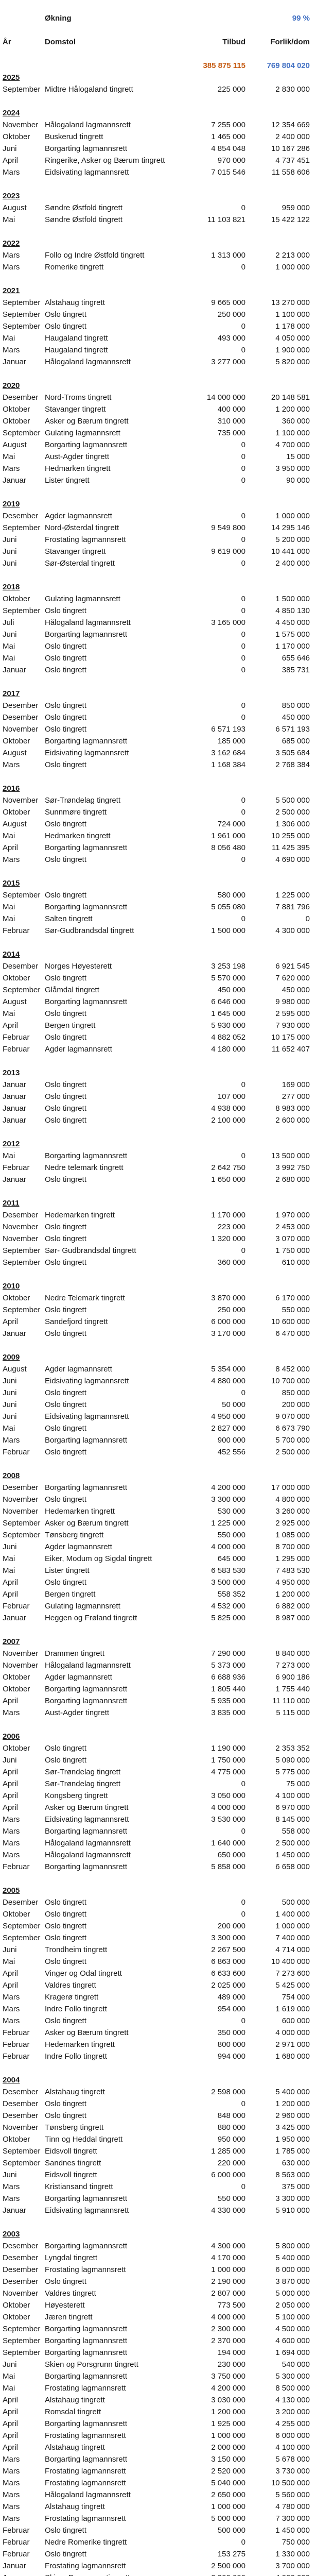  What do you see at coordinates (11, 788) in the screenshot?
I see `year-label: 2016` at bounding box center [11, 788].